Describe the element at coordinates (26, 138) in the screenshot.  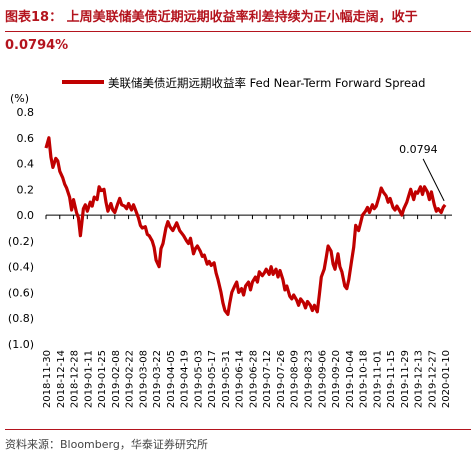
I see `y-tick-label: 0.6` at that location.